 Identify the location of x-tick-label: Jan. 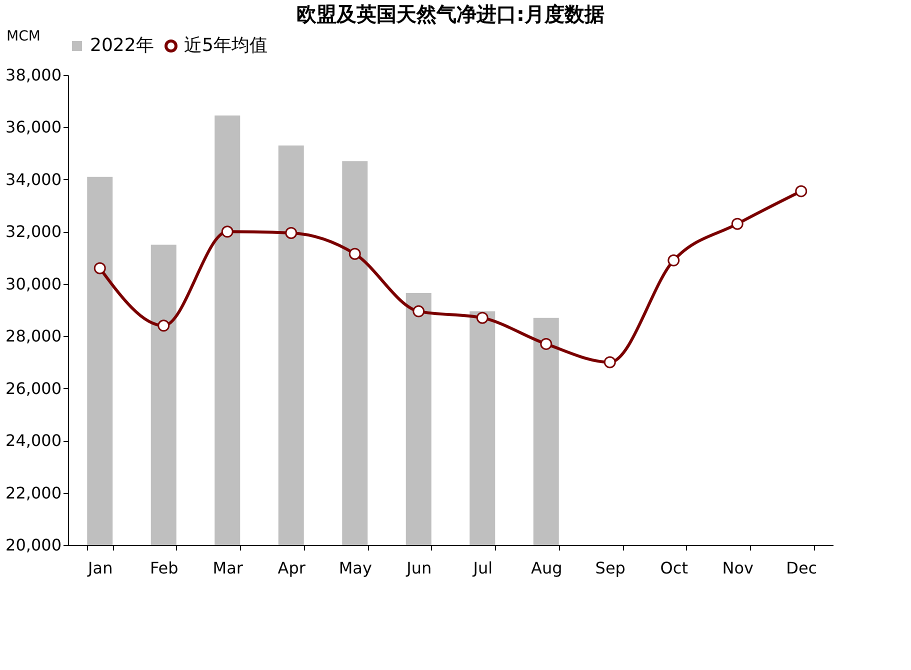
(100, 568).